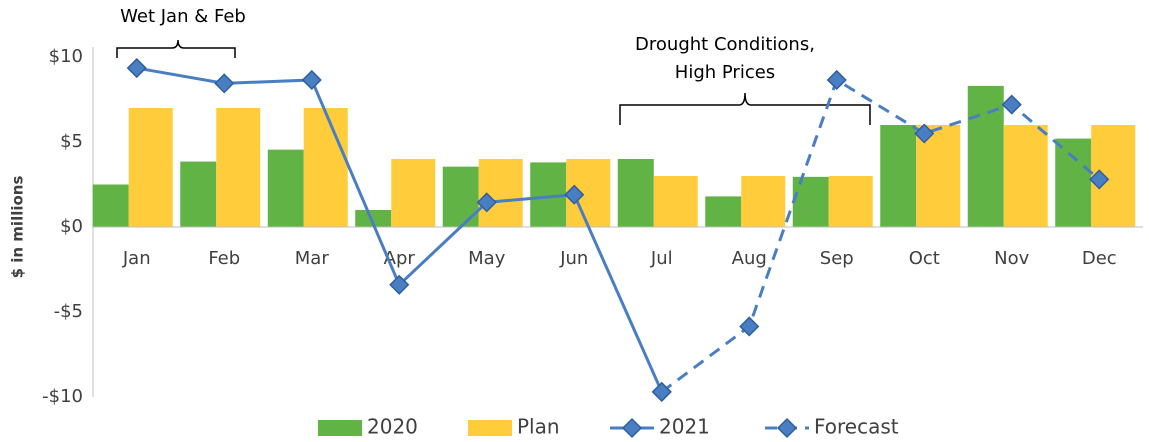 The height and width of the screenshot is (442, 1149). What do you see at coordinates (224, 258) in the screenshot?
I see `x-tick-label: Feb` at bounding box center [224, 258].